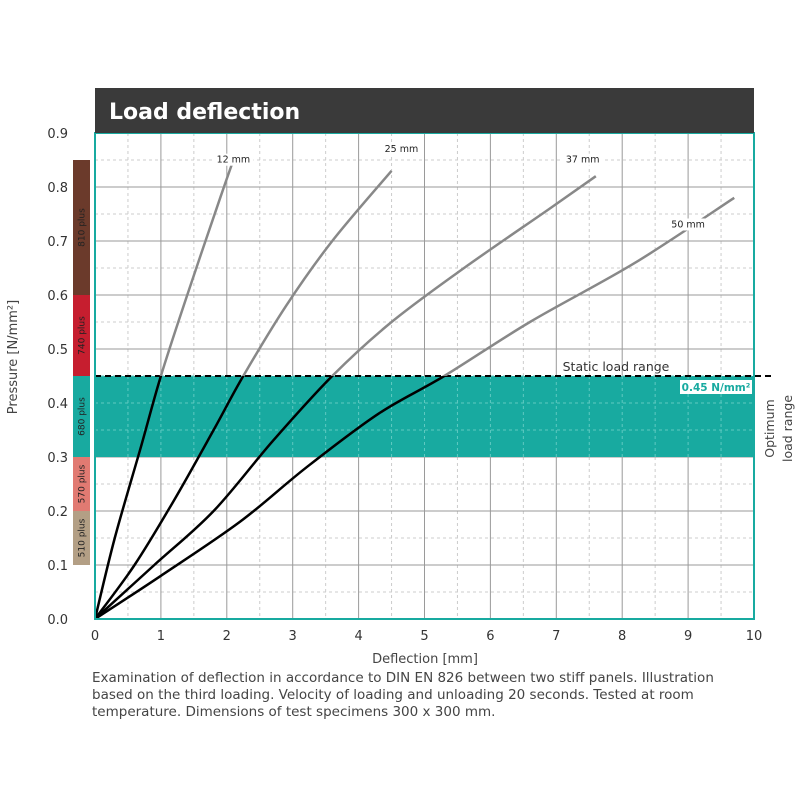  Describe the element at coordinates (787, 428) in the screenshot. I see `optimum-range-label: load range` at that location.